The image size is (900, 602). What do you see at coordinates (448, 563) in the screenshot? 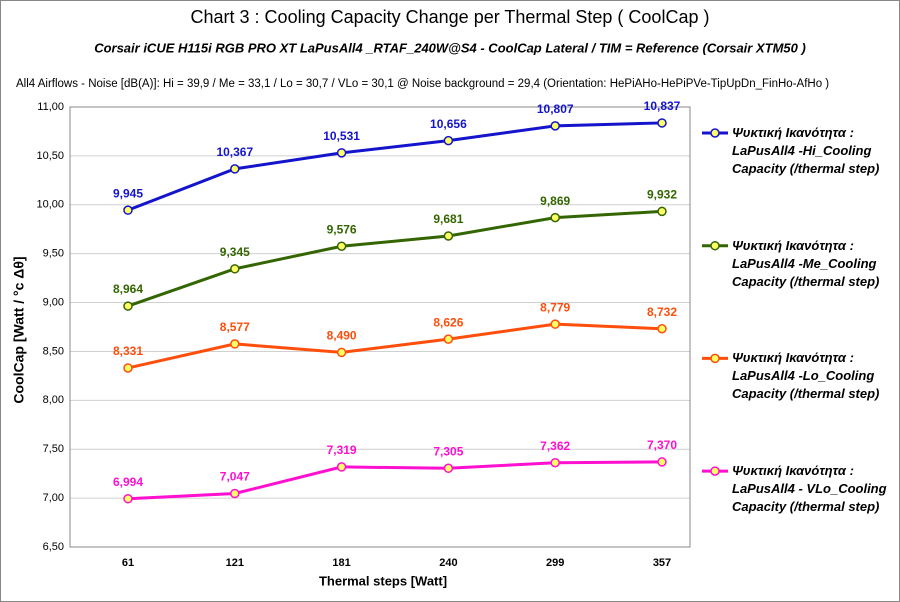
I see `x-tick-label: 240` at bounding box center [448, 563].